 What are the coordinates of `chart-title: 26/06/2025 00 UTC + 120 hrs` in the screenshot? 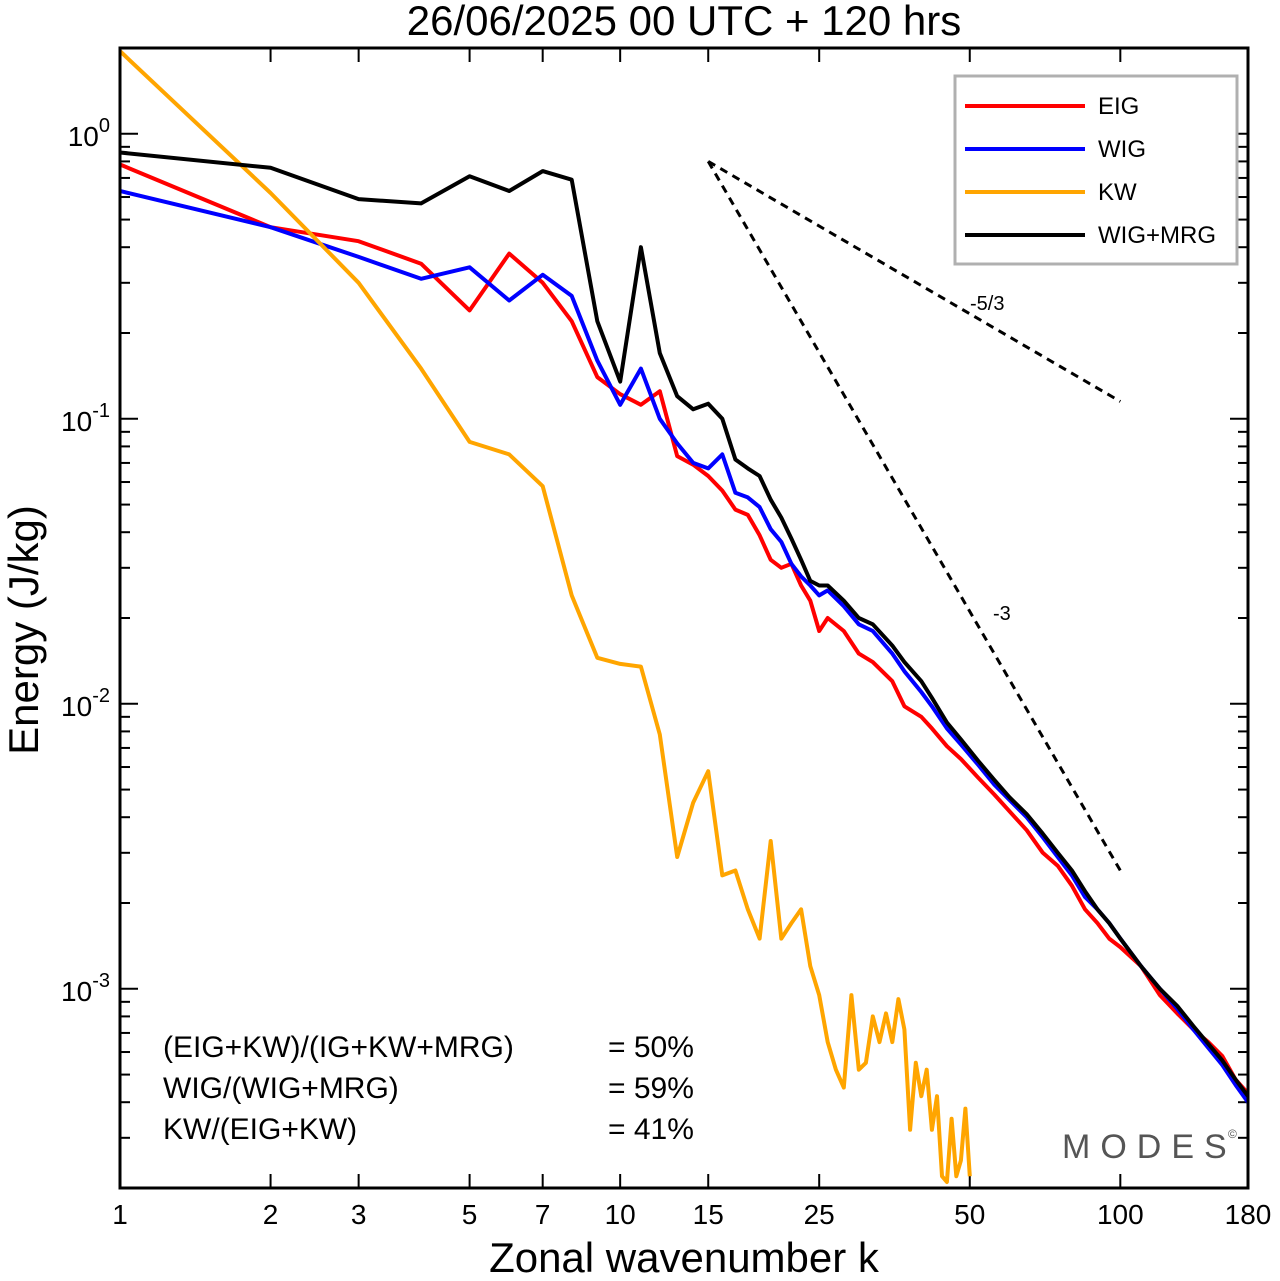 It's located at (684, 22).